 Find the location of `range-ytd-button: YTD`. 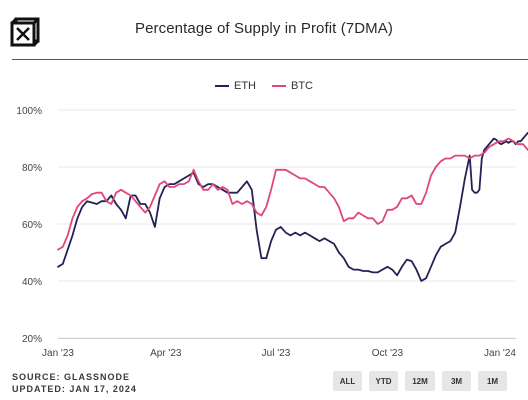

range-ytd-button: YTD is located at coordinates (383, 381).